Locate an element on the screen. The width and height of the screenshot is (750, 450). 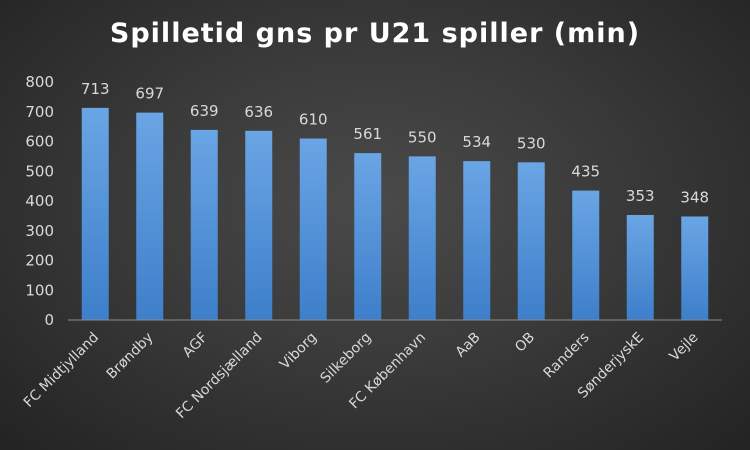
y-tick-label: 200 is located at coordinates (39, 261).